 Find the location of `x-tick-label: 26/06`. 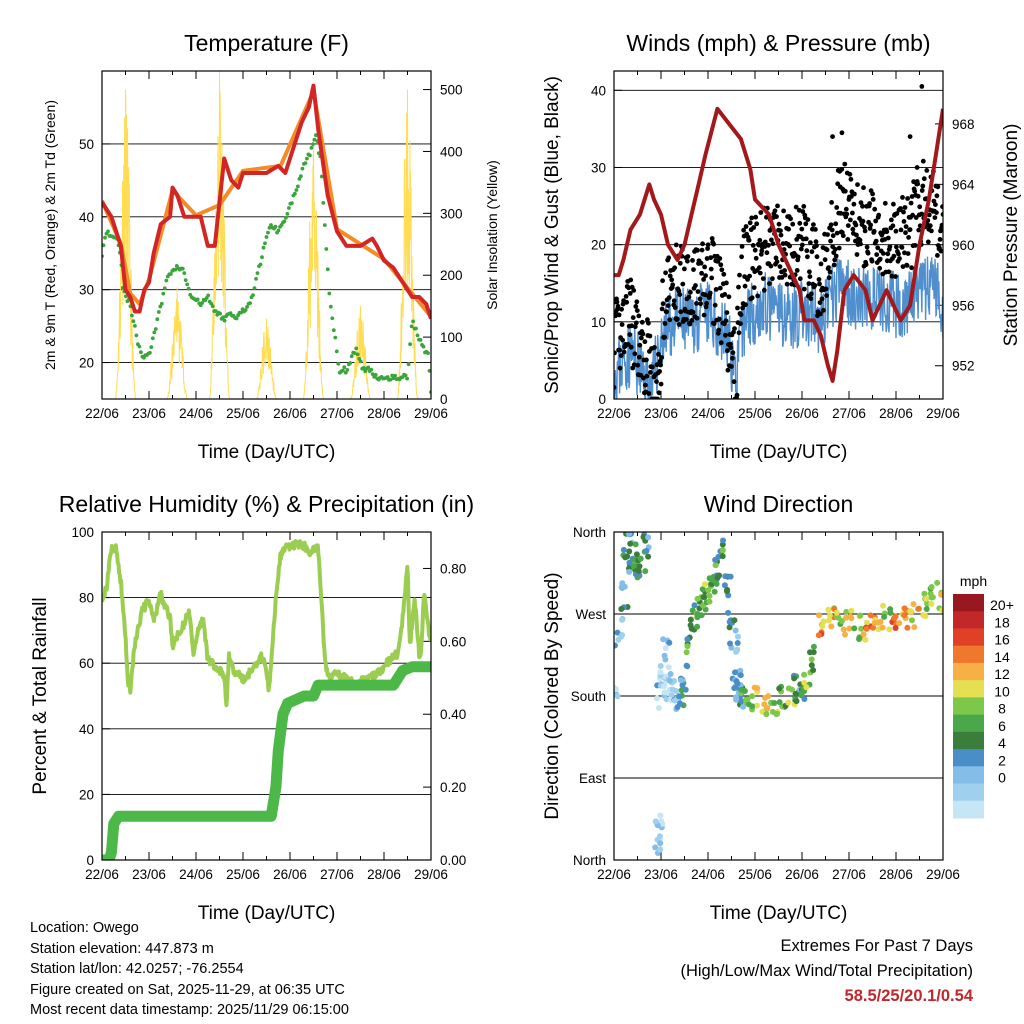

x-tick-label: 26/06 is located at coordinates (802, 874).